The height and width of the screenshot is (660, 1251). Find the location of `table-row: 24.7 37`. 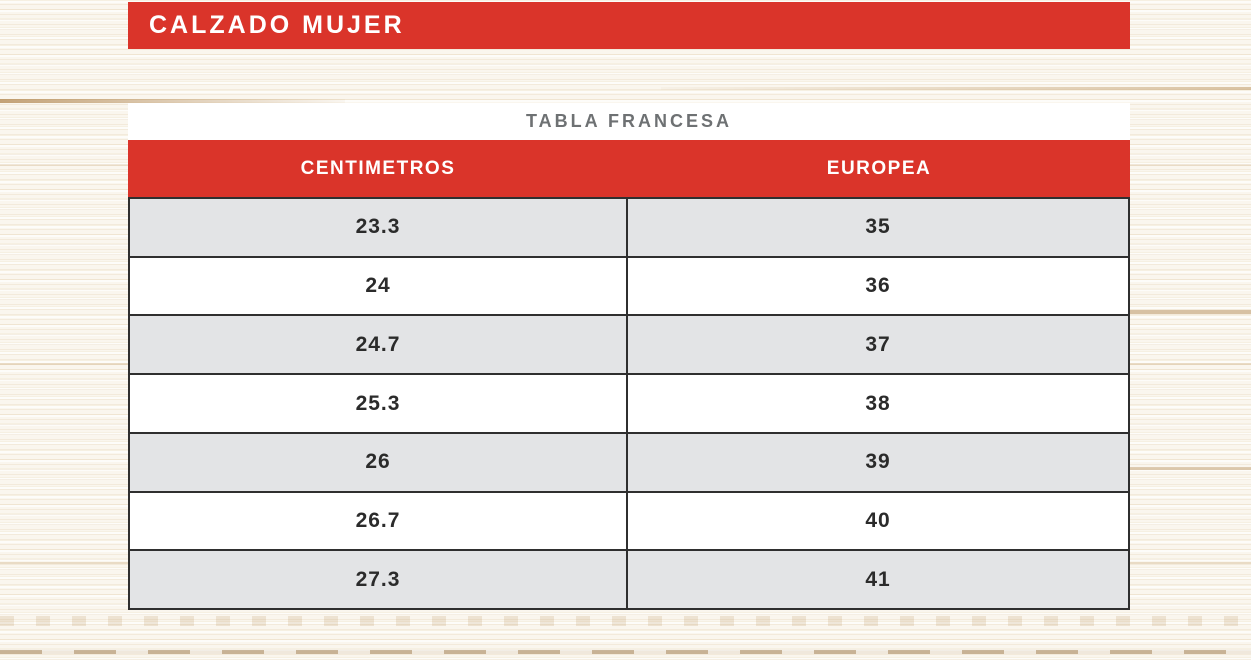

table-row: 24.7 37 is located at coordinates (629, 344).